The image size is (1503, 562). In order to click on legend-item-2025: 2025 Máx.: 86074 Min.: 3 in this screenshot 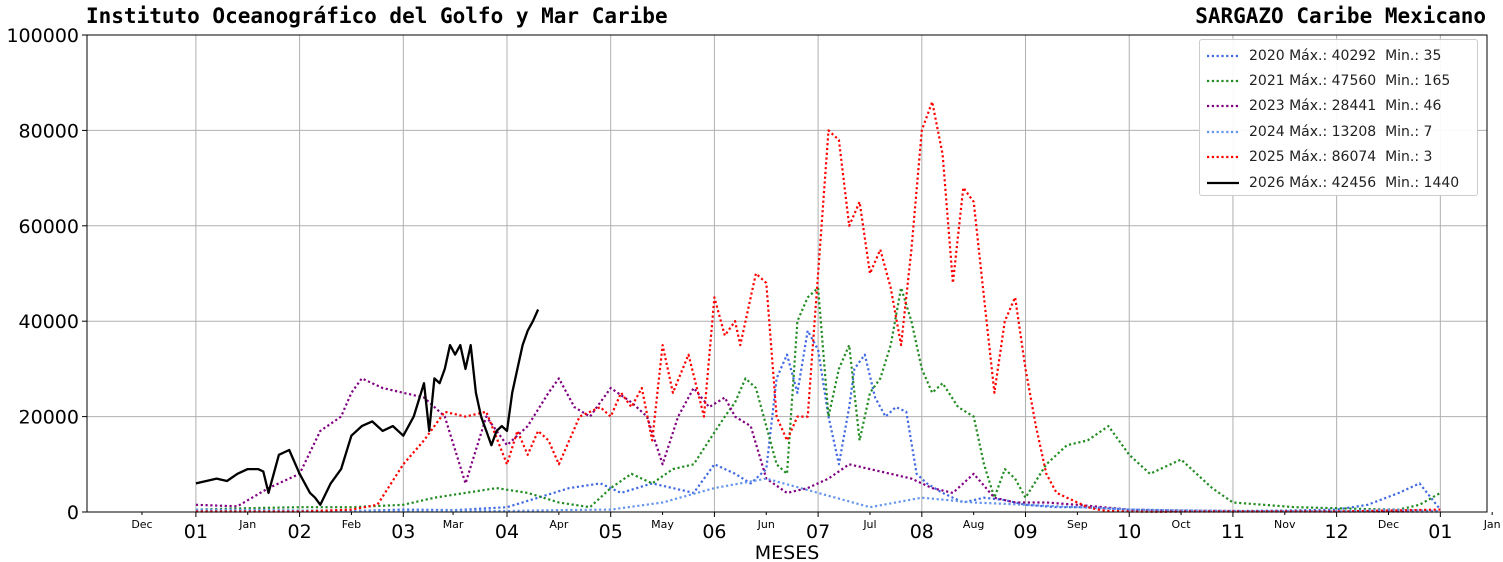, I will do `click(1338, 157)`.